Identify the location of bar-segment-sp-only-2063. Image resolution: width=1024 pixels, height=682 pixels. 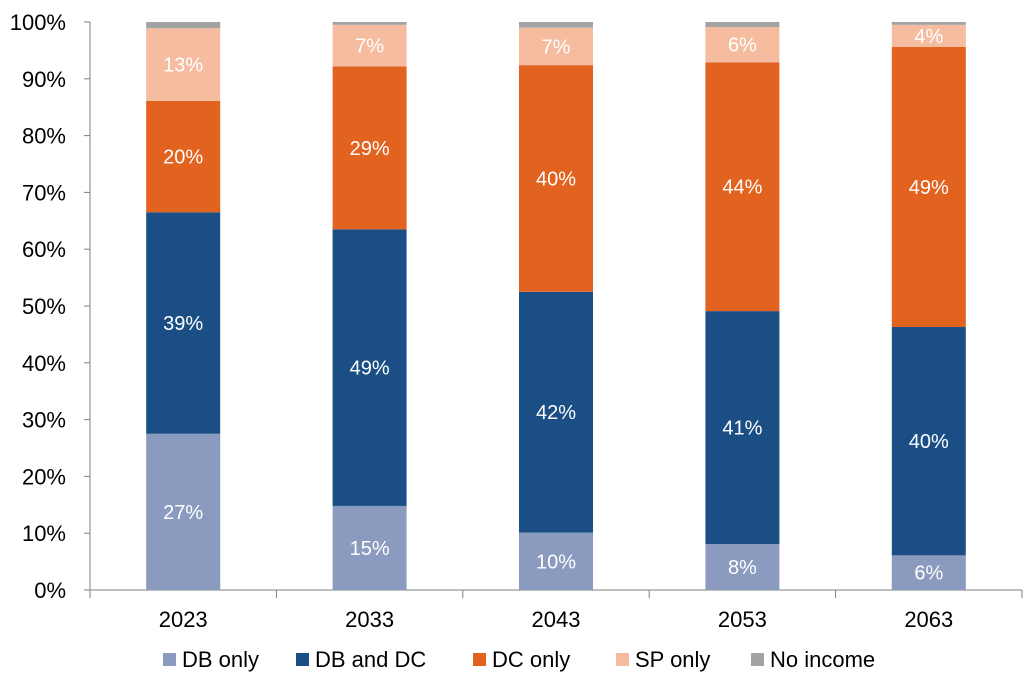
(928, 35).